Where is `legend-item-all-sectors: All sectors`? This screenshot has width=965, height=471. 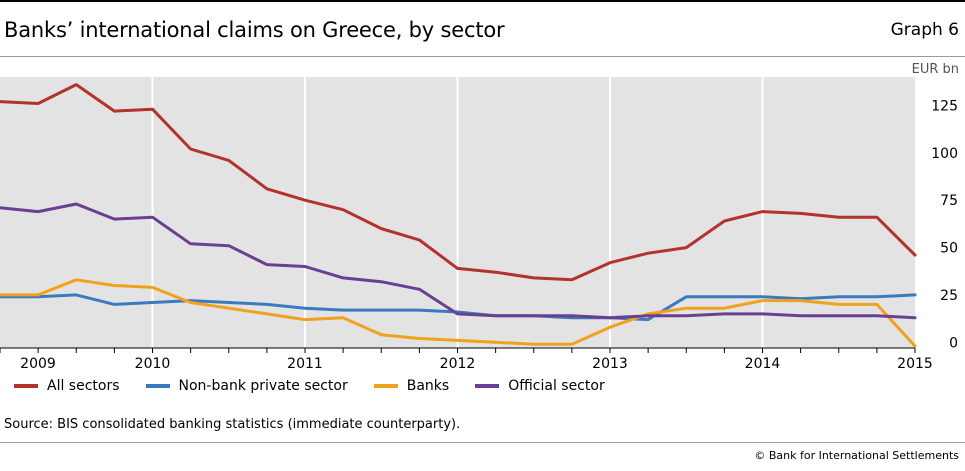 legend-item-all-sectors: All sectors is located at coordinates (67, 386).